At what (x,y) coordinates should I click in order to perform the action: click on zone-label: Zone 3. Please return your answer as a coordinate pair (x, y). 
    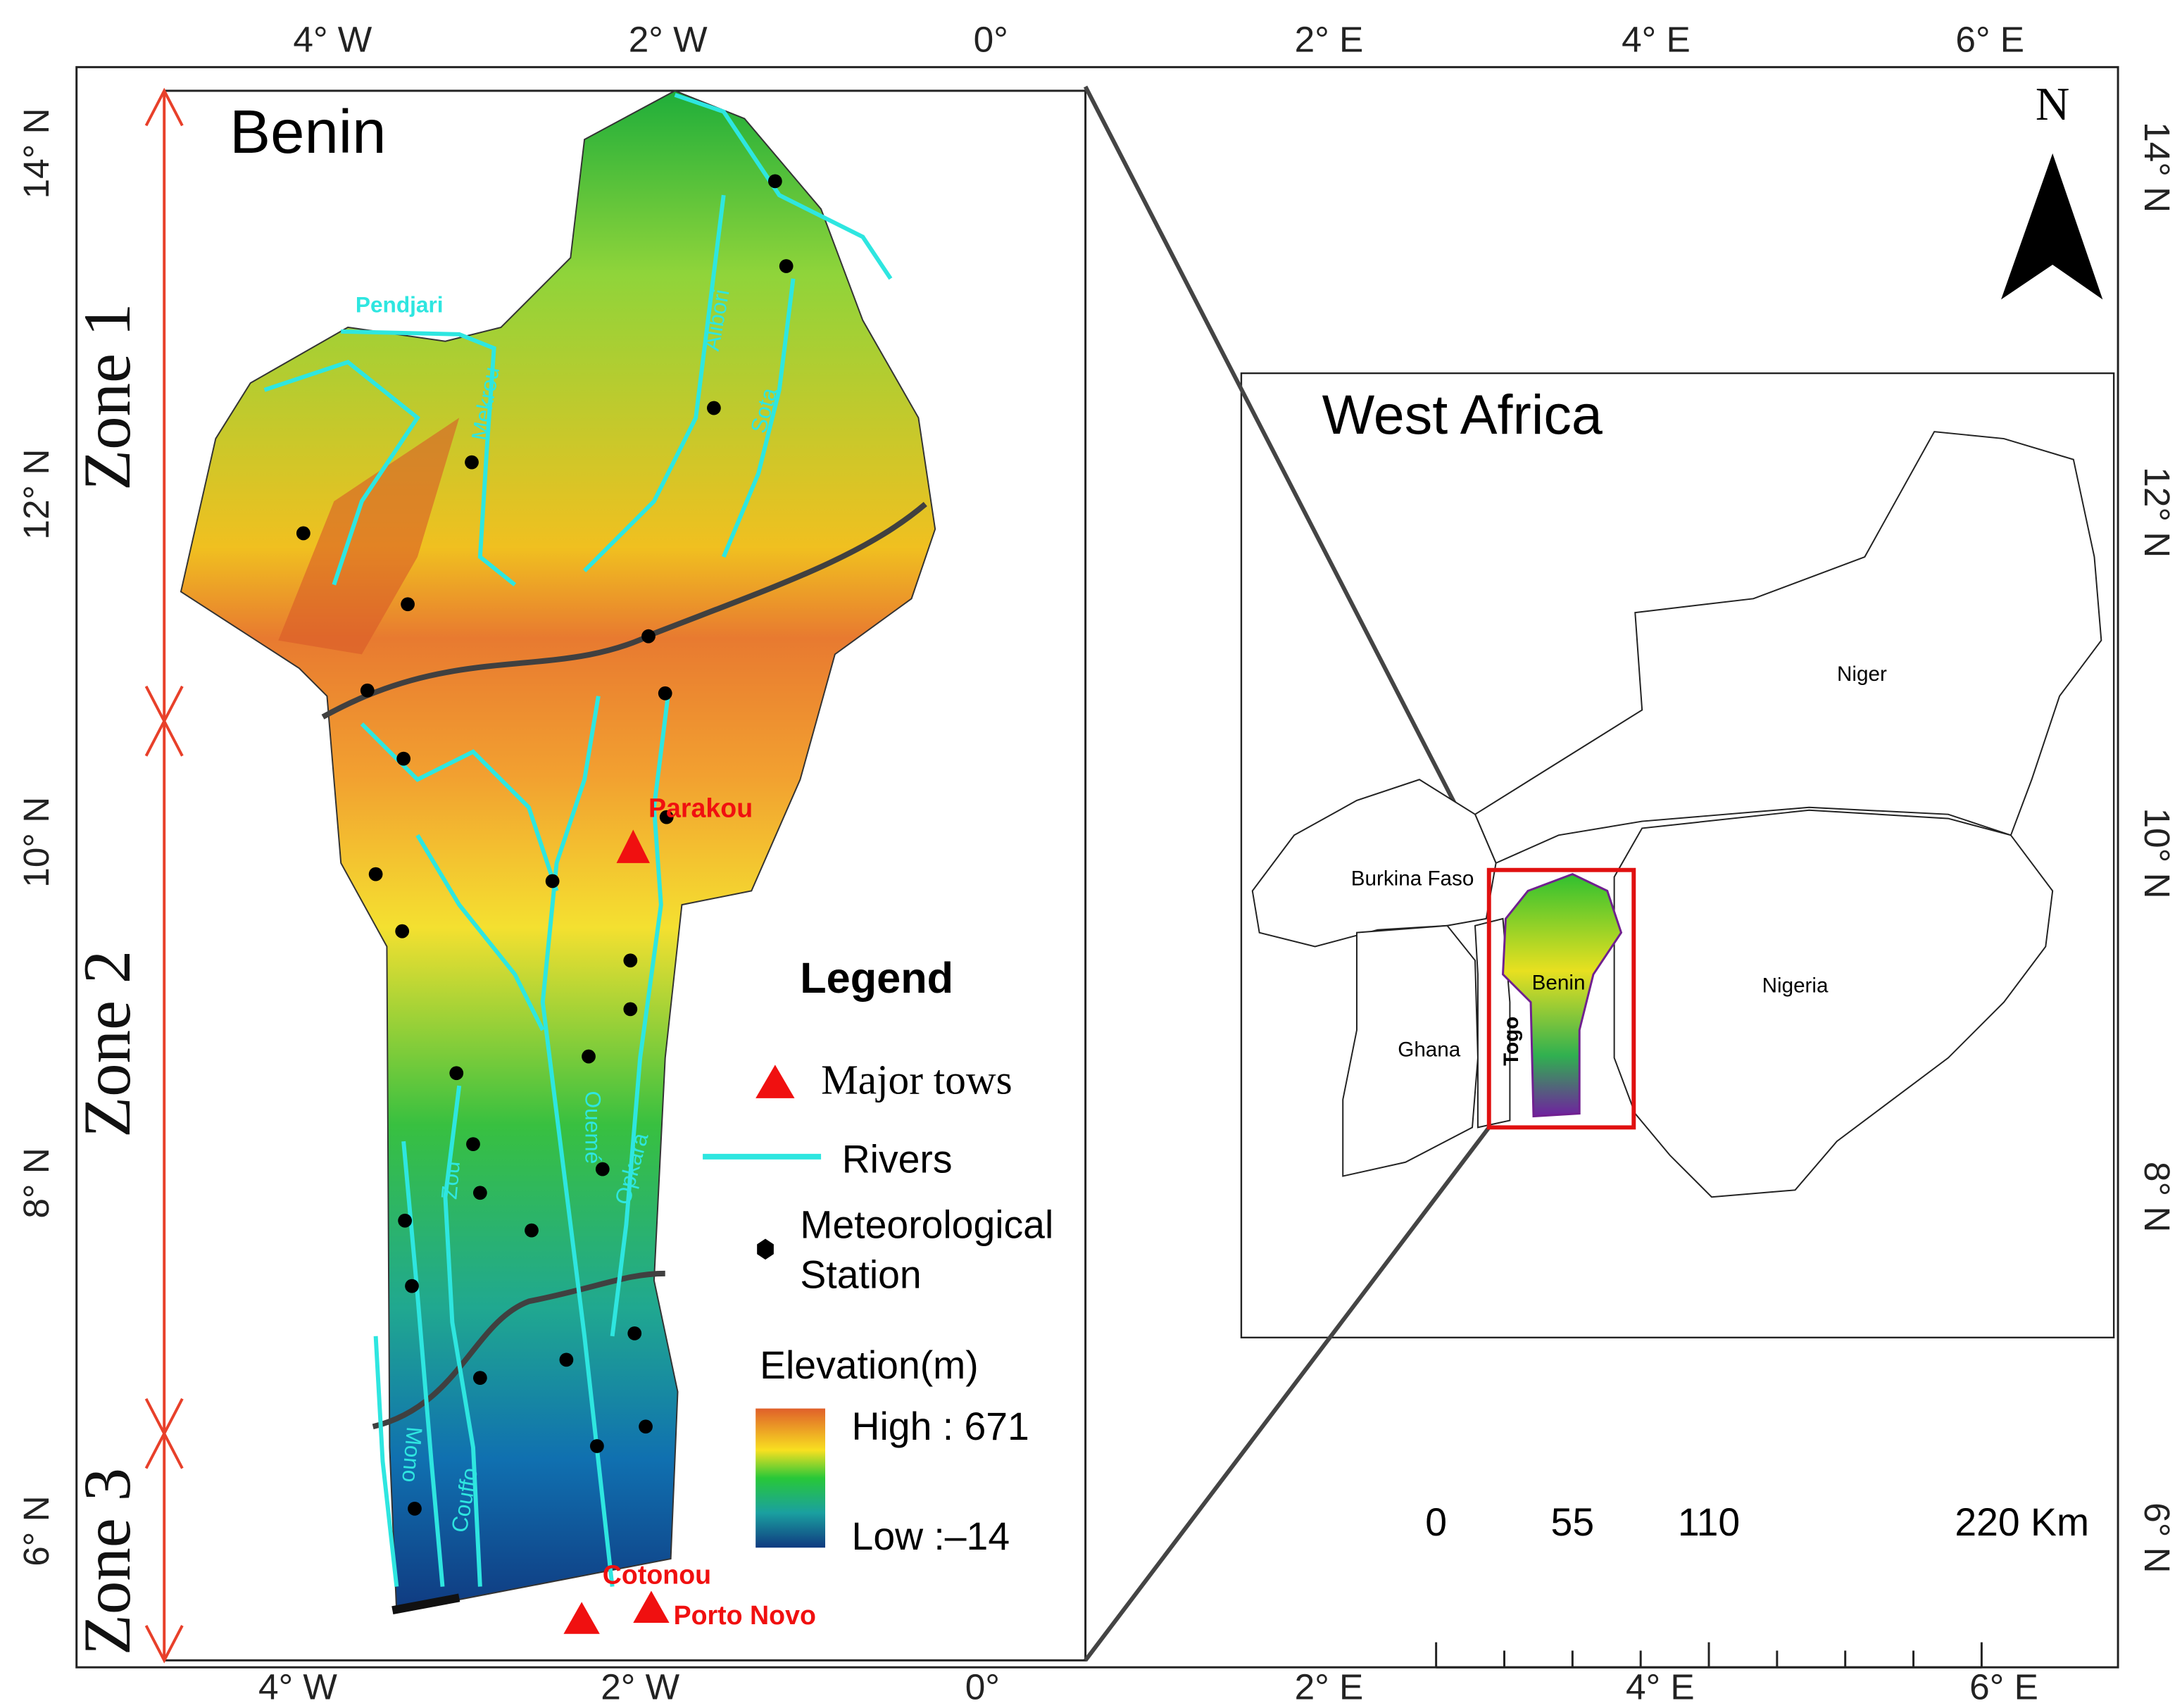
    Looking at the image, I should click on (107, 1561).